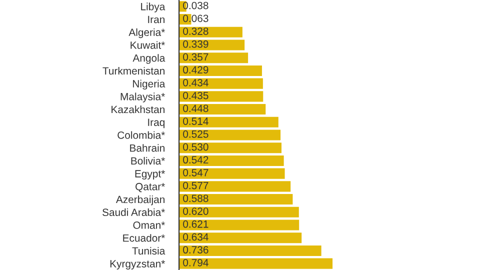 Image resolution: width=480 pixels, height=270 pixels. I want to click on y-tick-label: Bahrain, so click(147, 148).